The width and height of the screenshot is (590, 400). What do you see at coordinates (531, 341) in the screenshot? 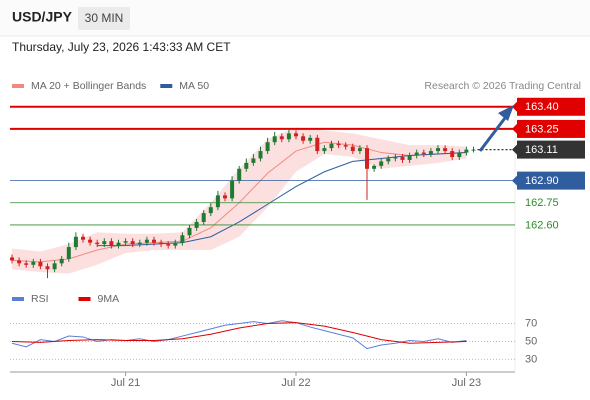
I see `y-tick-label: 50` at bounding box center [531, 341].